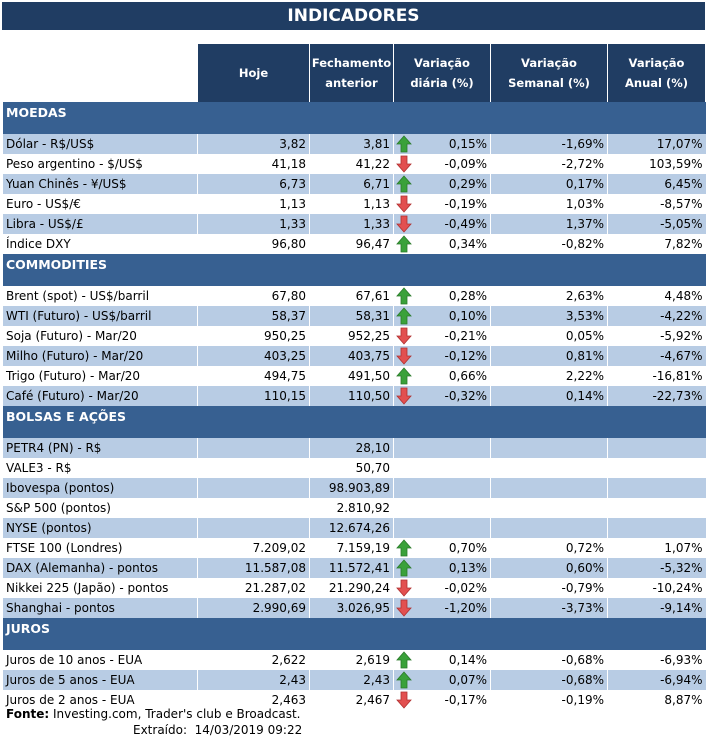 The width and height of the screenshot is (707, 740). Describe the element at coordinates (354, 488) in the screenshot. I see `table-row: Ibovespa (pontos) 98.903,89` at that location.